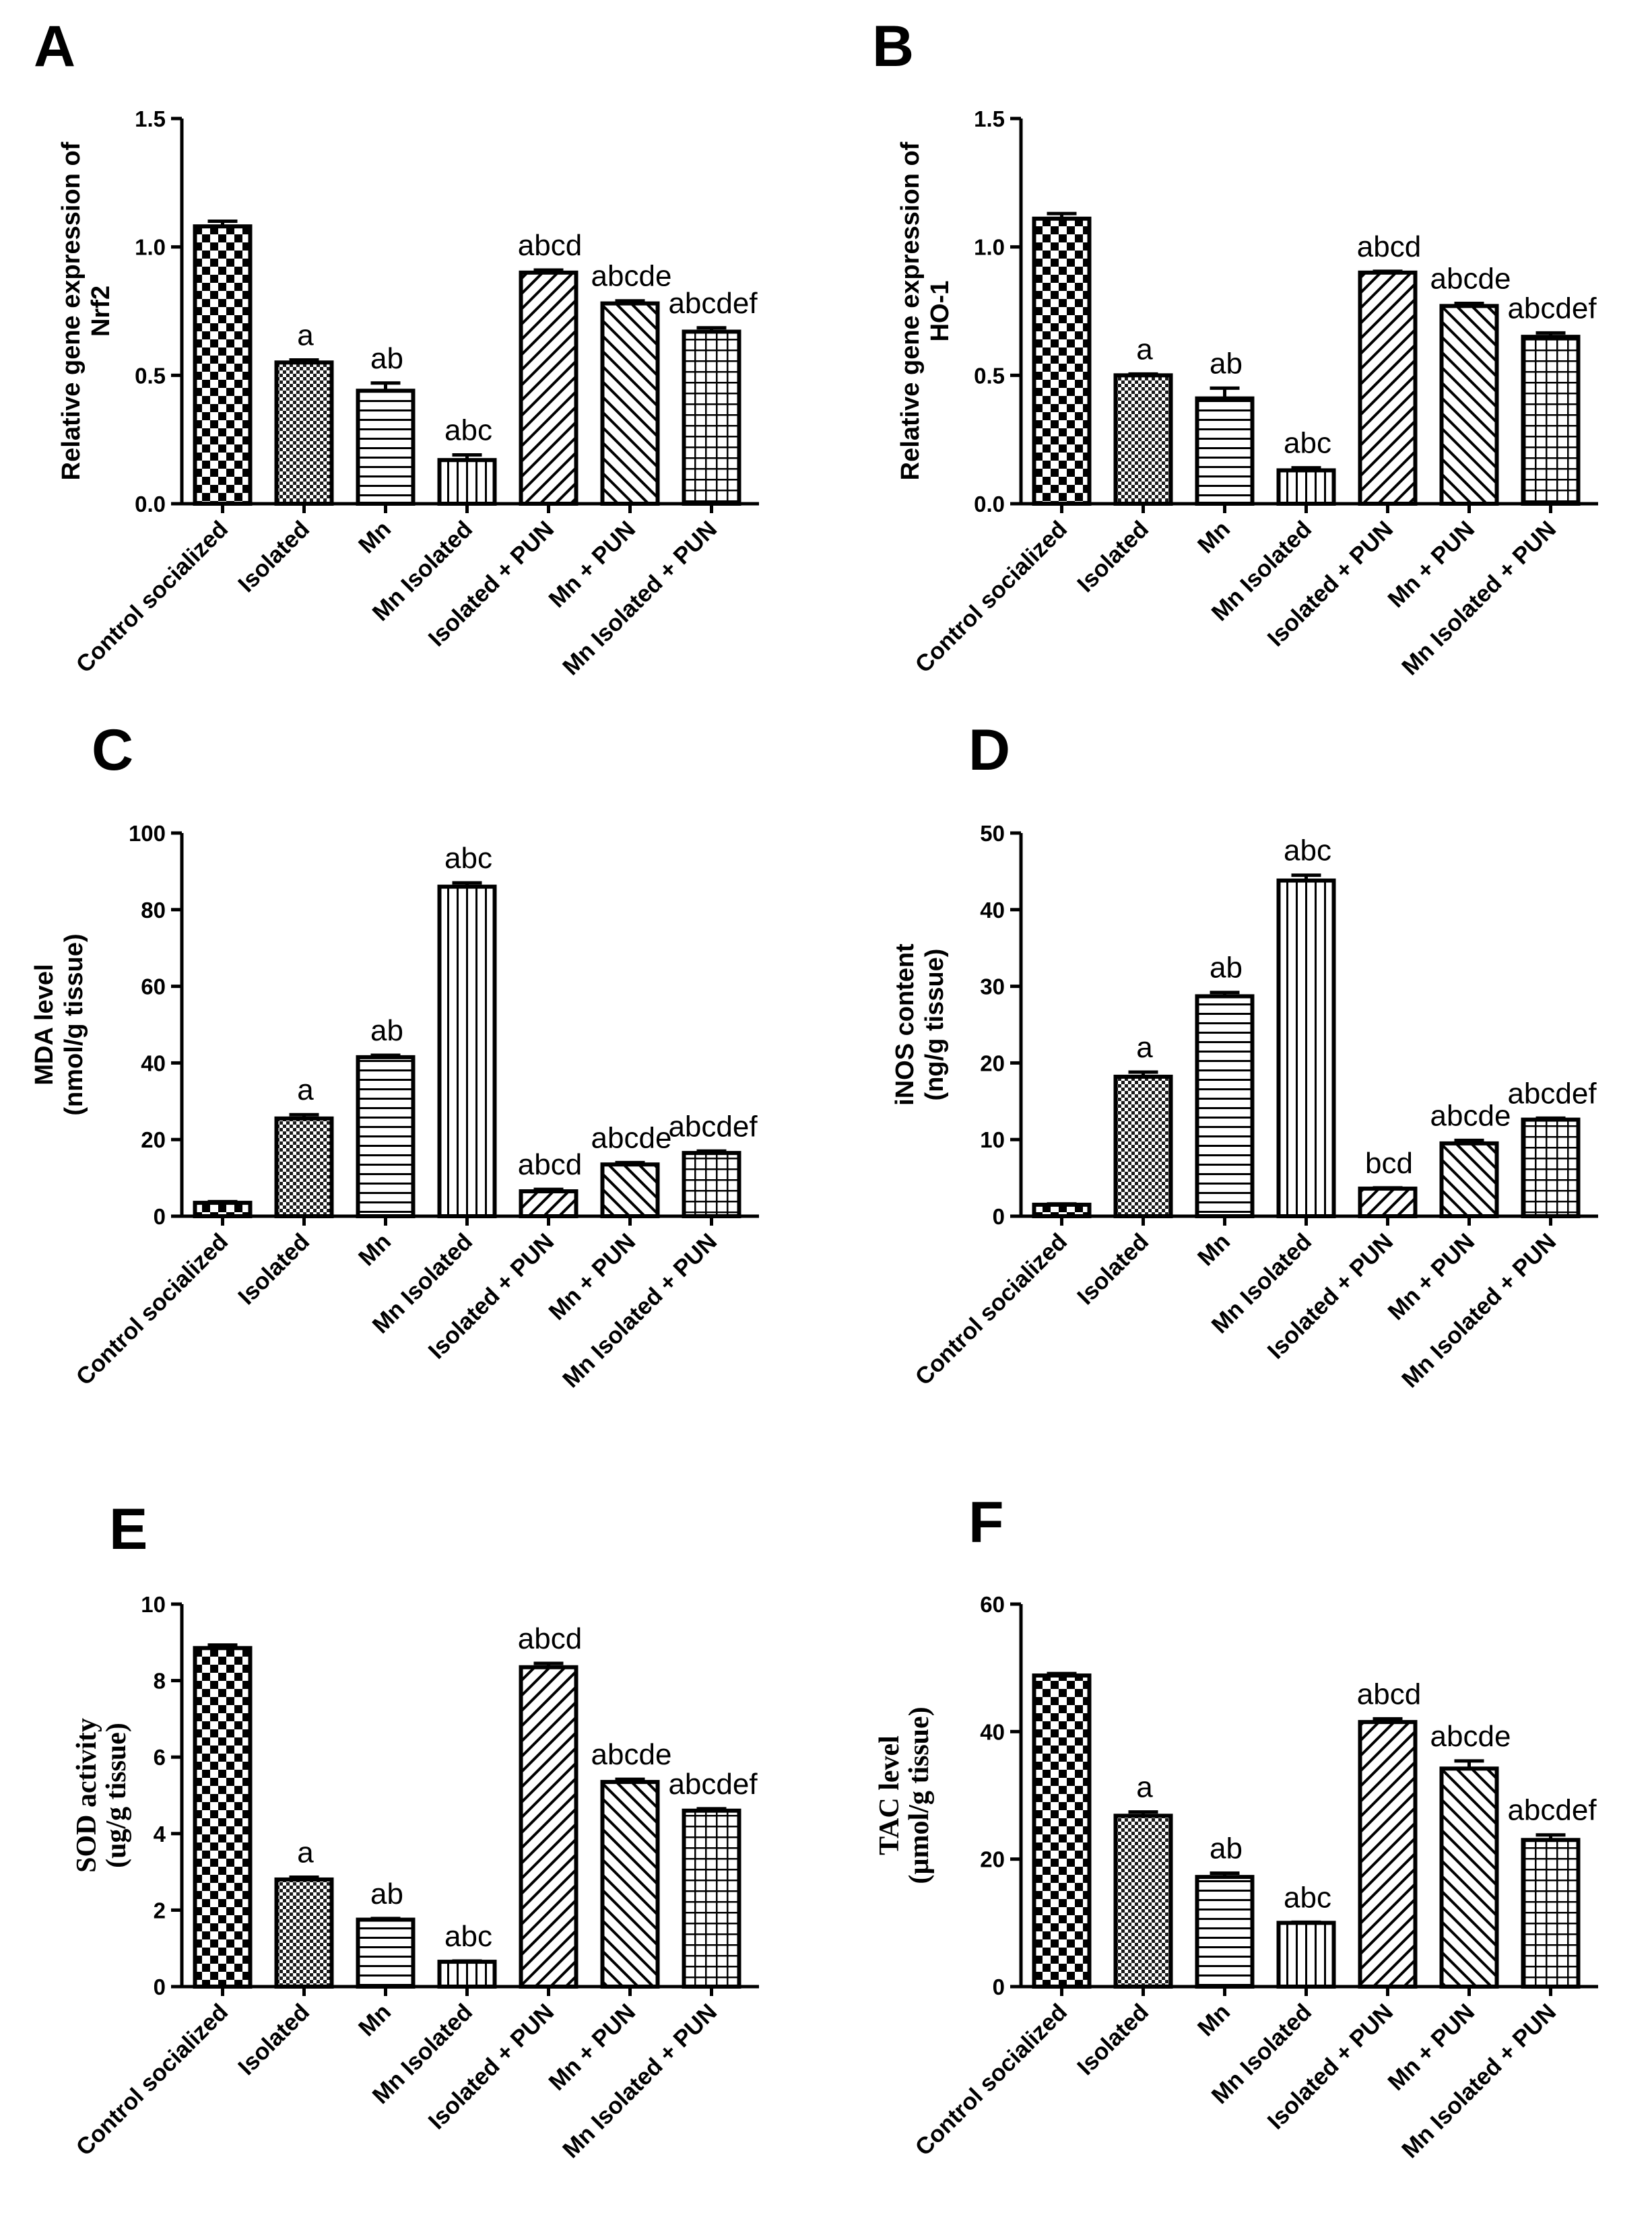 This screenshot has height=2225, width=1652. I want to click on y-axis-title: iNOS content (ng/g tissue), so click(920, 1024).